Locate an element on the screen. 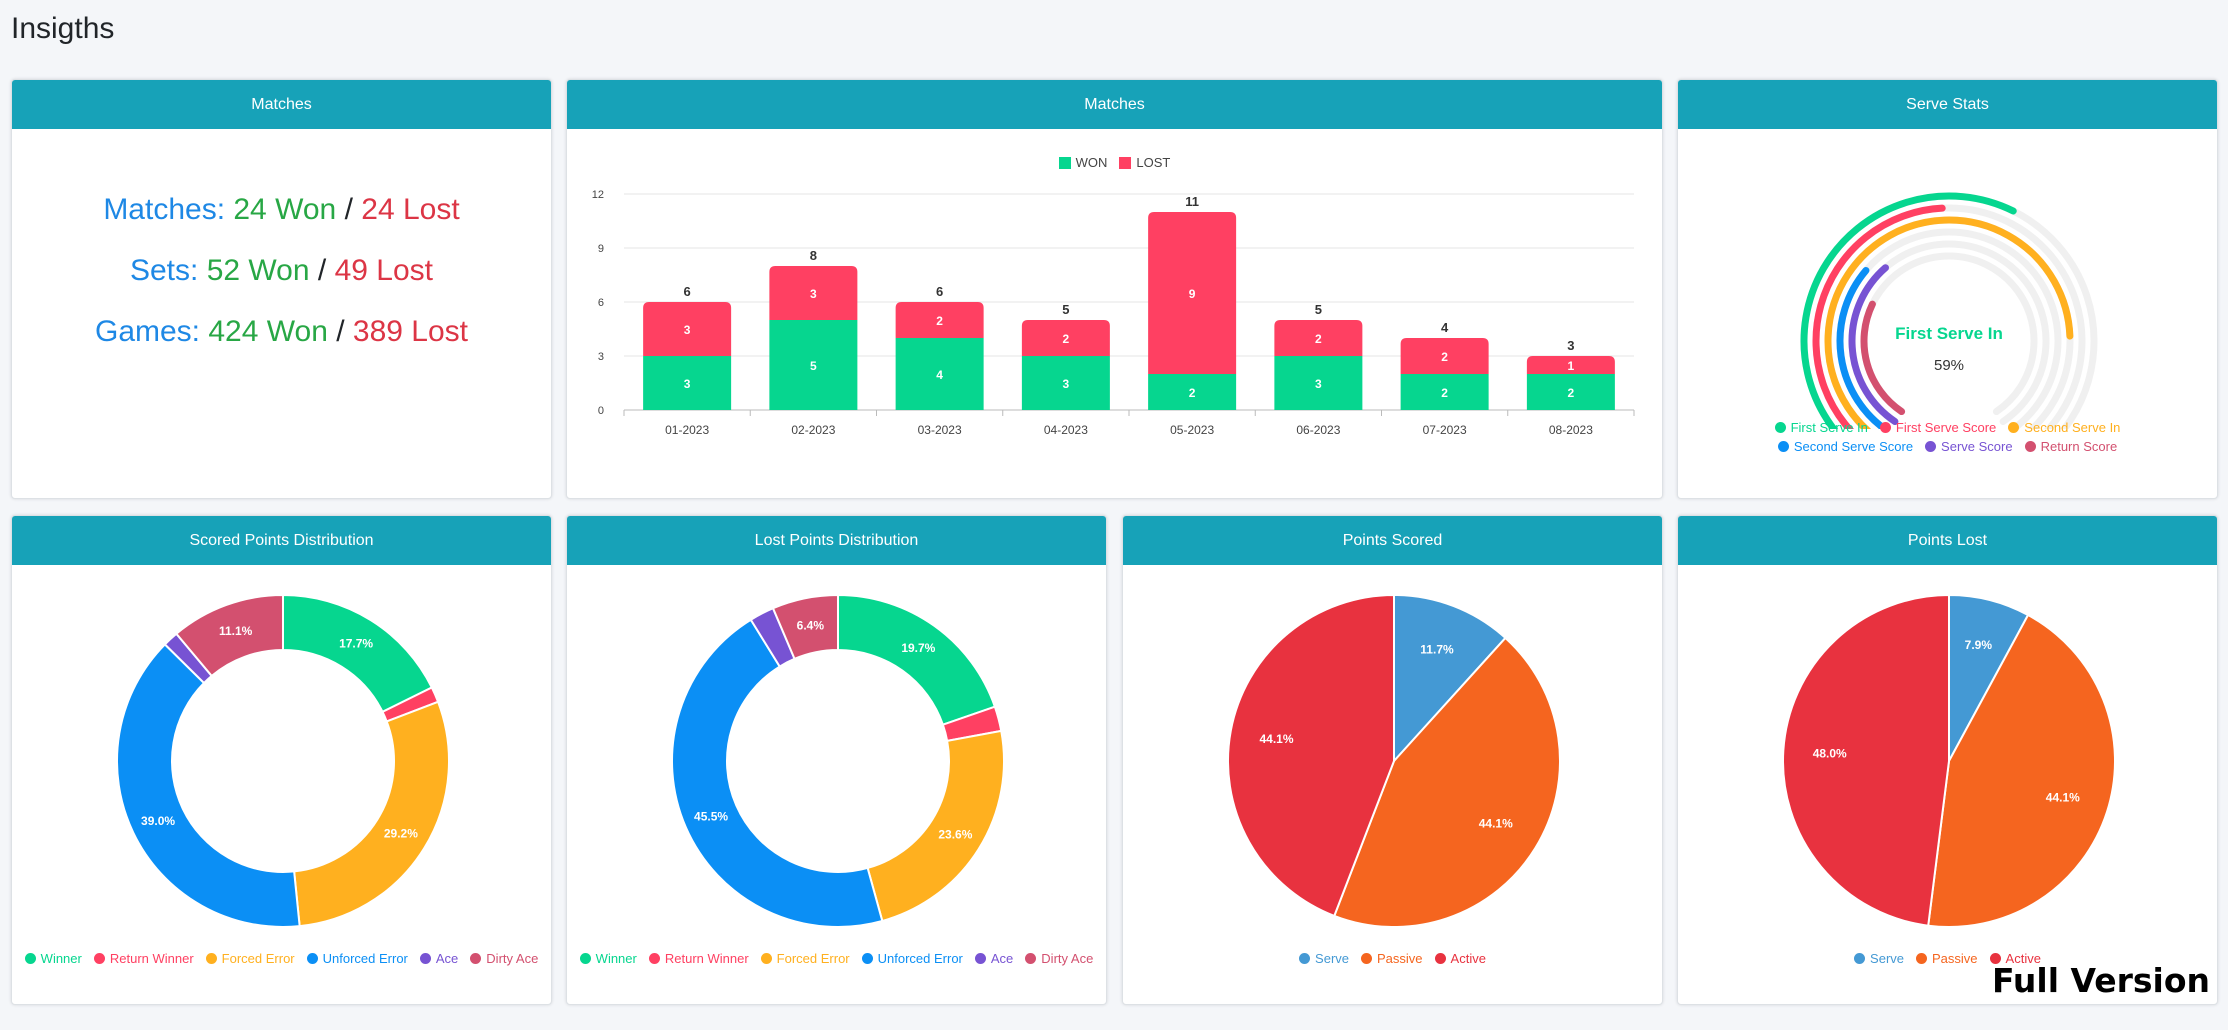 The width and height of the screenshot is (2228, 1030). bar-won-label: 5 is located at coordinates (813, 366).